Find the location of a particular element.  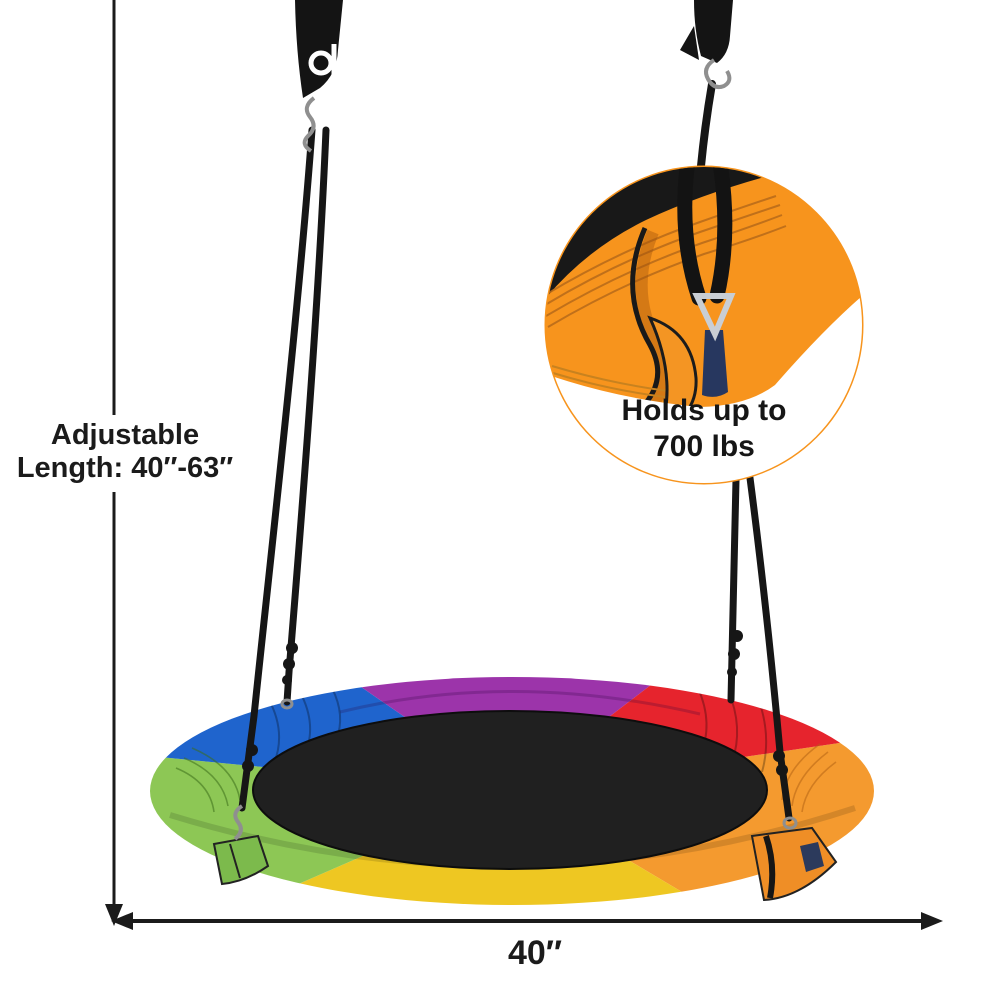

strap-marking is located at coordinates (321, 63).